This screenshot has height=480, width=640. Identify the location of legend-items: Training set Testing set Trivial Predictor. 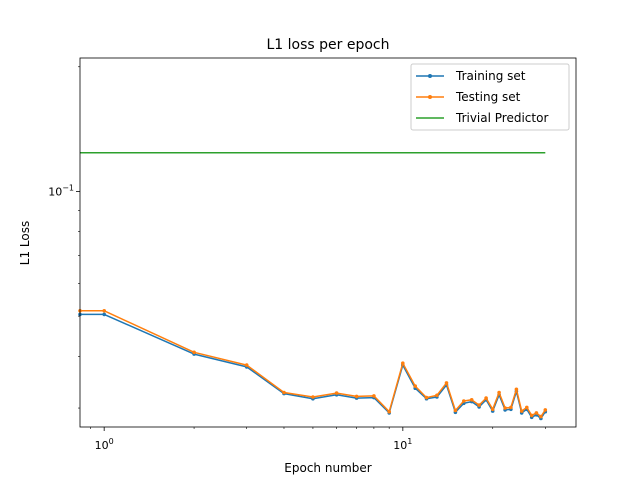
(482, 97).